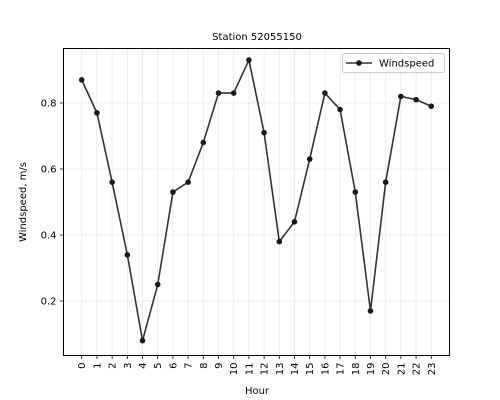 This screenshot has width=500, height=400. What do you see at coordinates (257, 37) in the screenshot?
I see `chart-title: Station 52055150` at bounding box center [257, 37].